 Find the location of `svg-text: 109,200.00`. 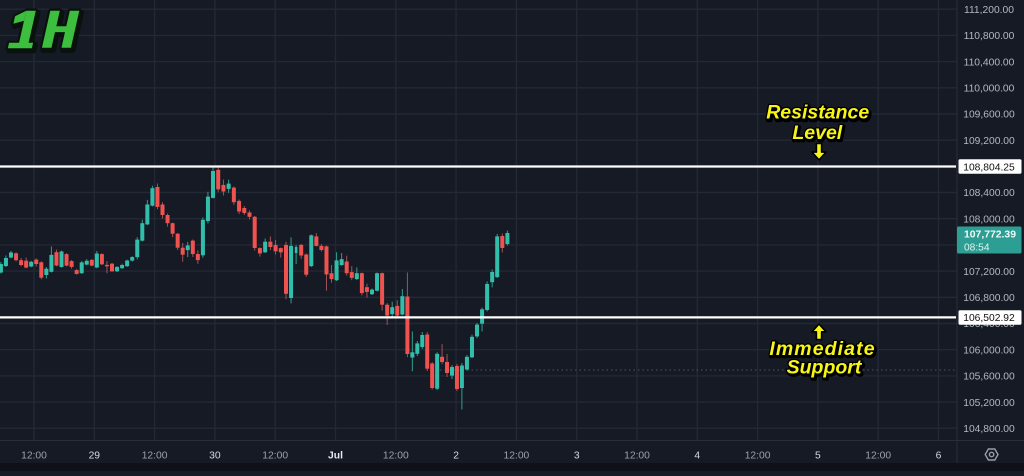

svg-text: 109,200.00 is located at coordinates (989, 141).